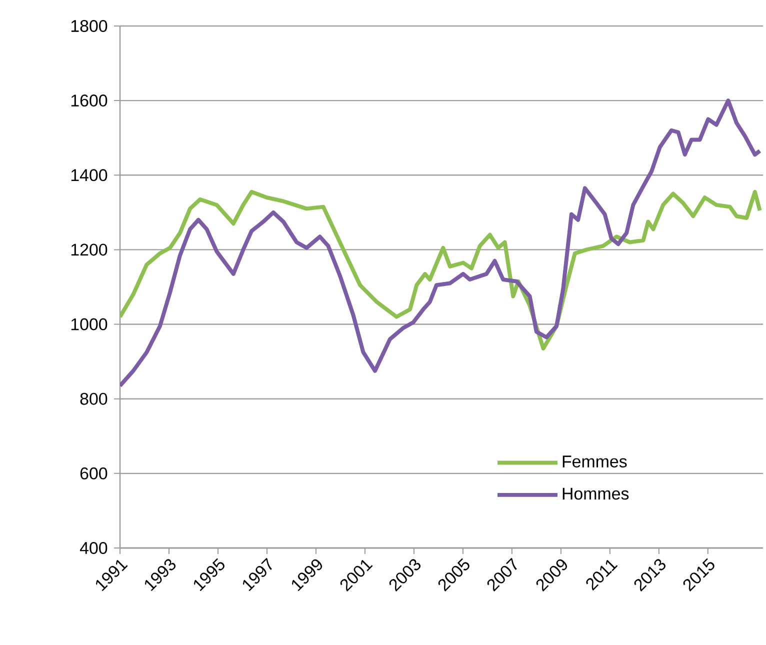 This screenshot has height=645, width=766. I want to click on y-tick-label: 1200, so click(89, 250).